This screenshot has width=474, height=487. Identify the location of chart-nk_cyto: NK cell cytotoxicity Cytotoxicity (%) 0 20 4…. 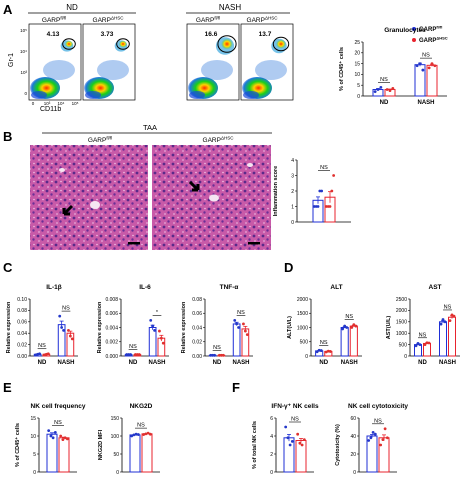
(371, 439).